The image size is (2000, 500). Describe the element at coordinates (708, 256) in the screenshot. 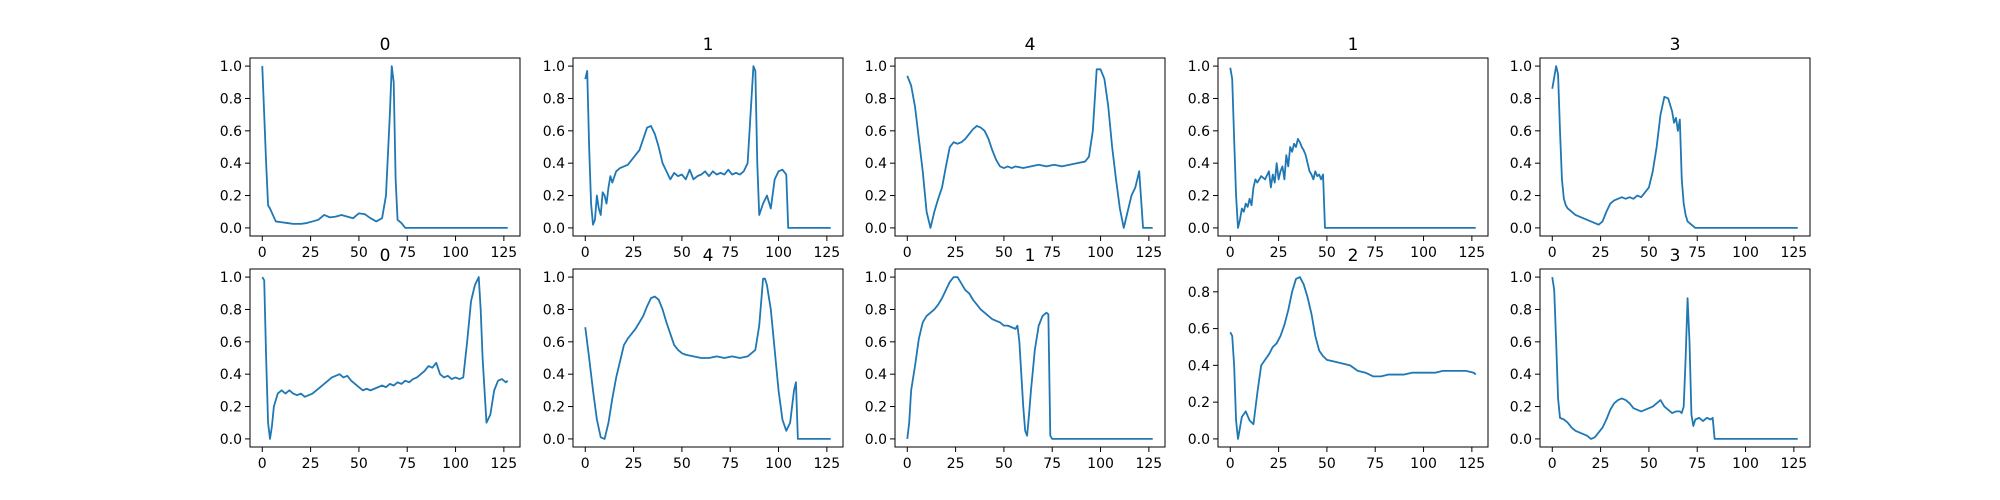

I see `panel-title: 4` at that location.